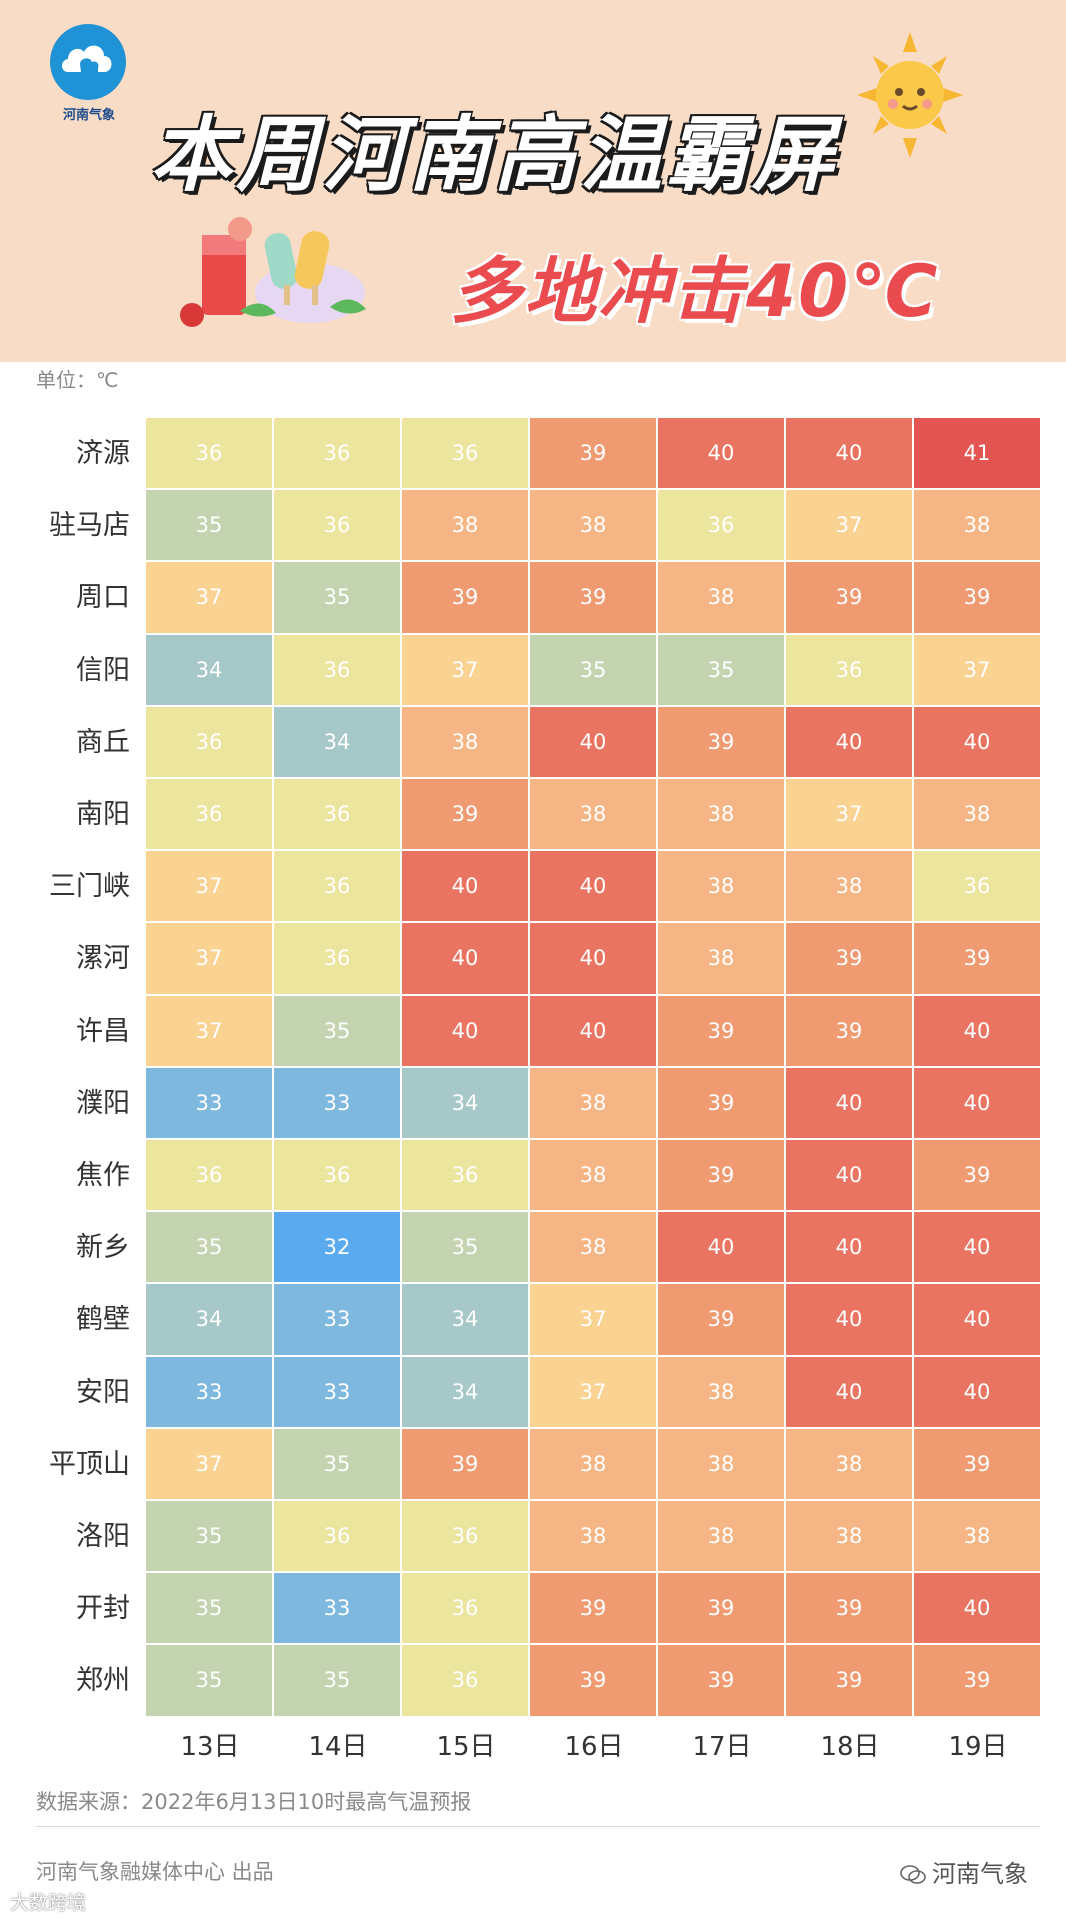 This screenshot has width=1066, height=1920. What do you see at coordinates (103, 1681) in the screenshot?
I see `row-label: 郑州` at bounding box center [103, 1681].